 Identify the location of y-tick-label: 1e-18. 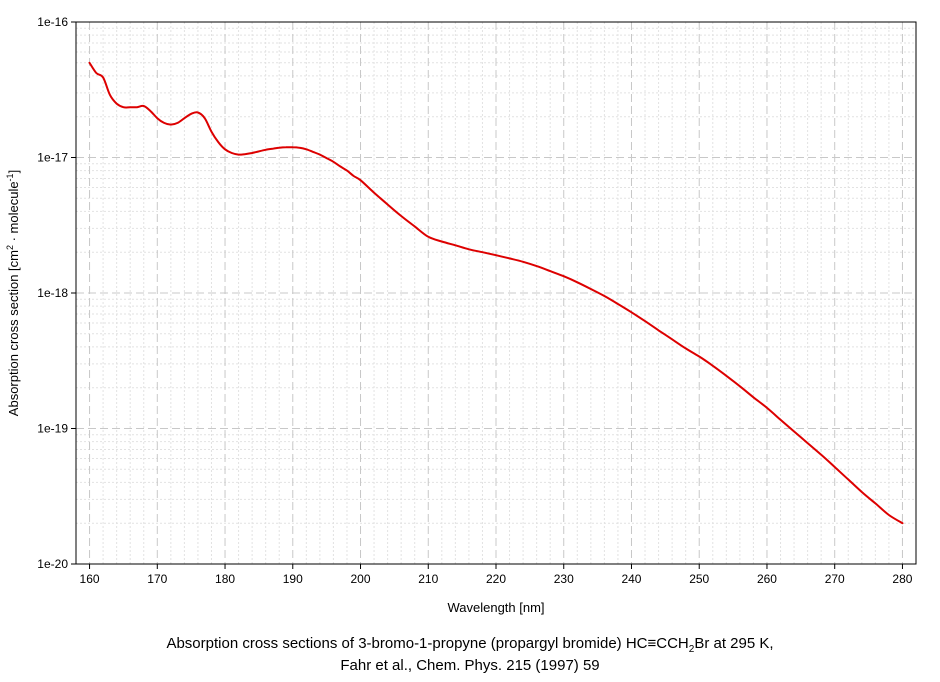
(52, 293).